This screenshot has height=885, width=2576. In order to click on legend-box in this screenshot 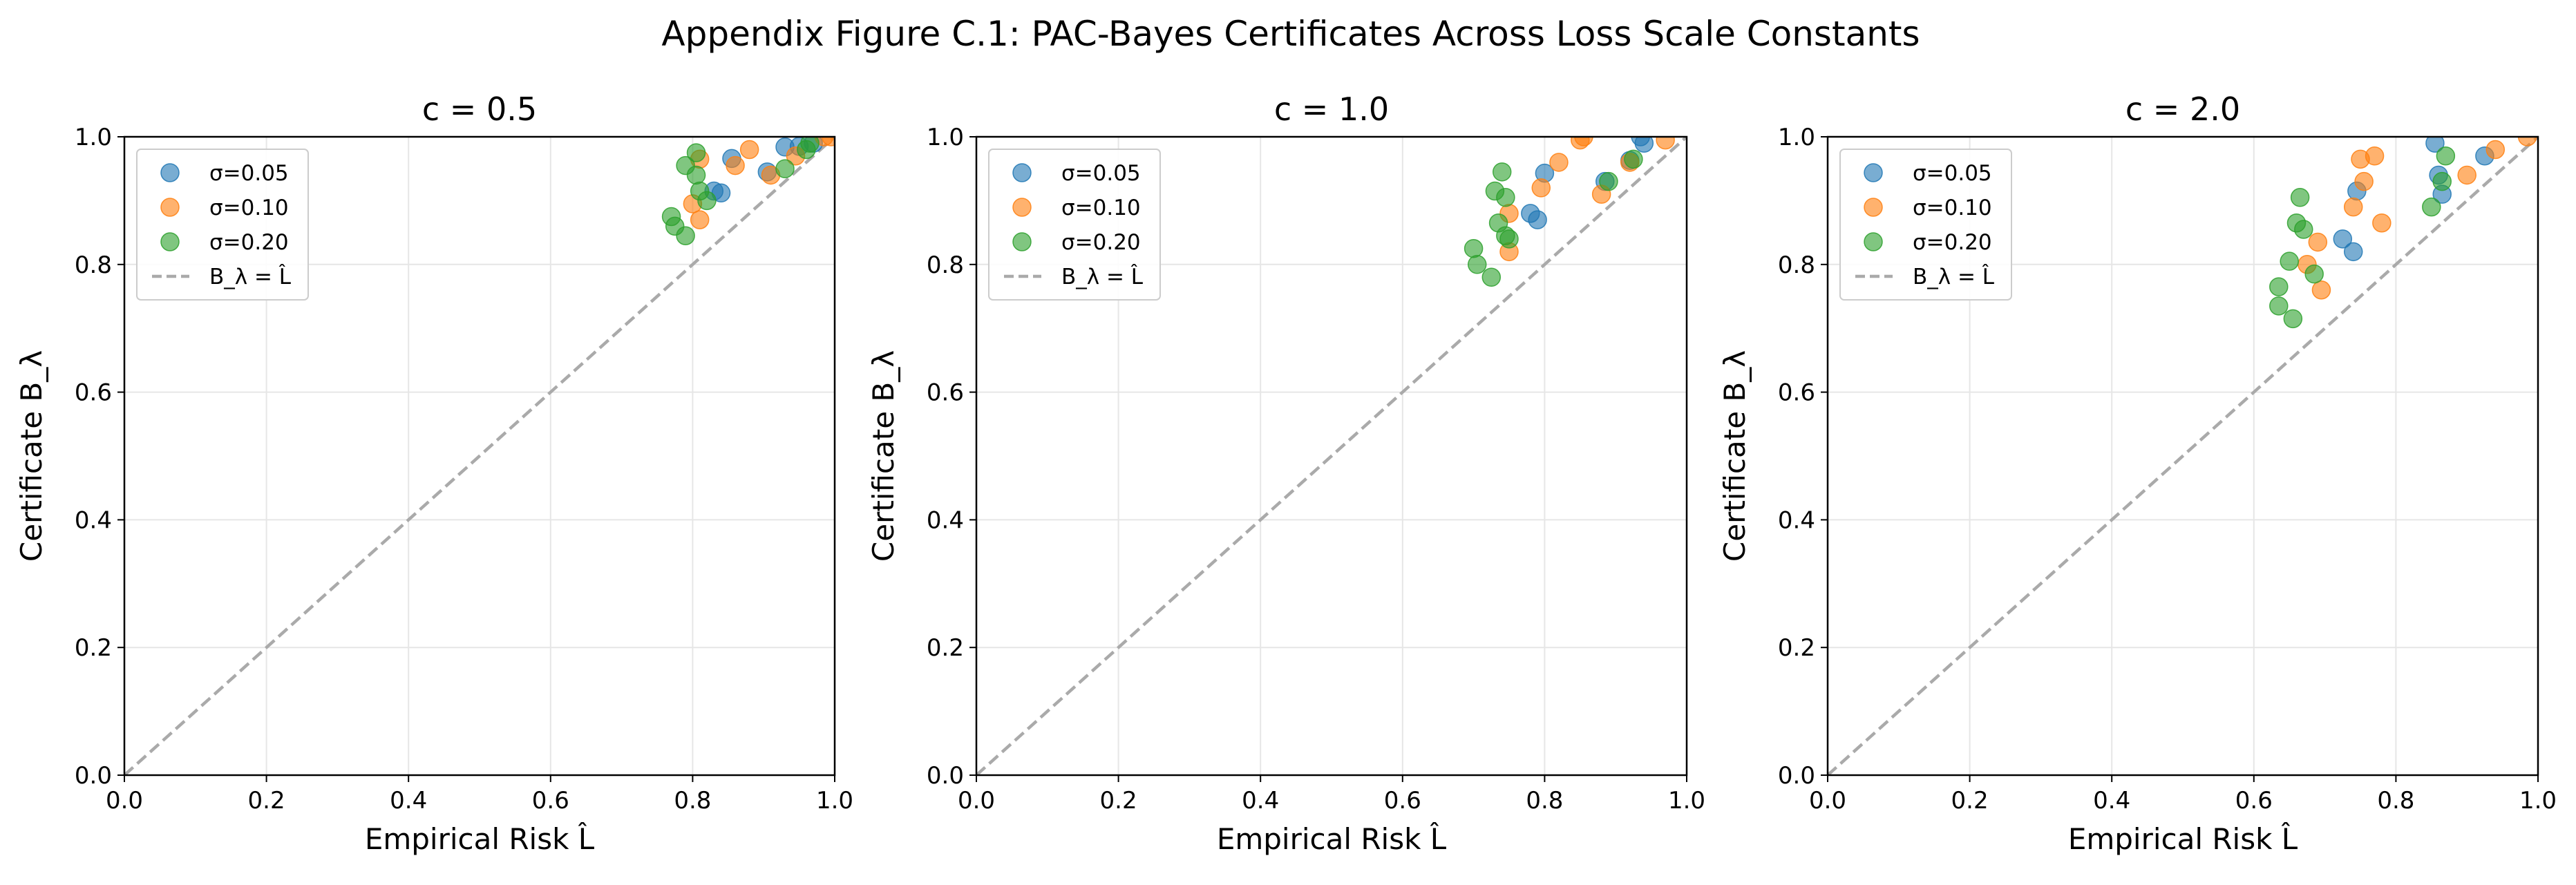, I will do `click(1074, 225)`.